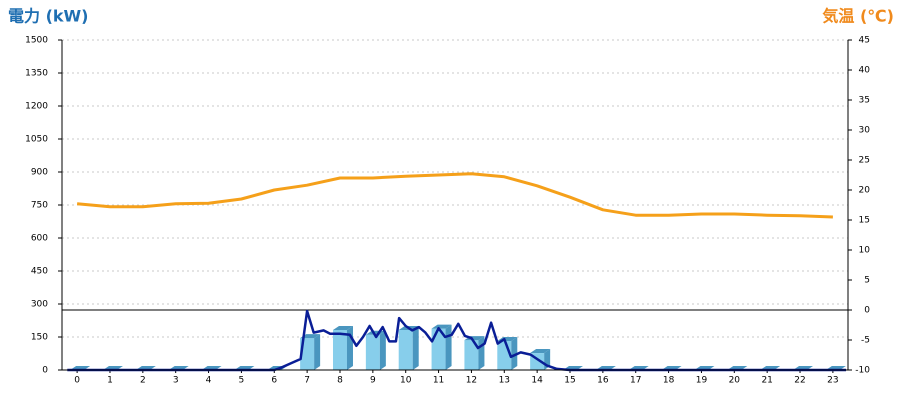  What do you see at coordinates (832, 381) in the screenshot?
I see `x-tick-label: 23` at bounding box center [832, 381].